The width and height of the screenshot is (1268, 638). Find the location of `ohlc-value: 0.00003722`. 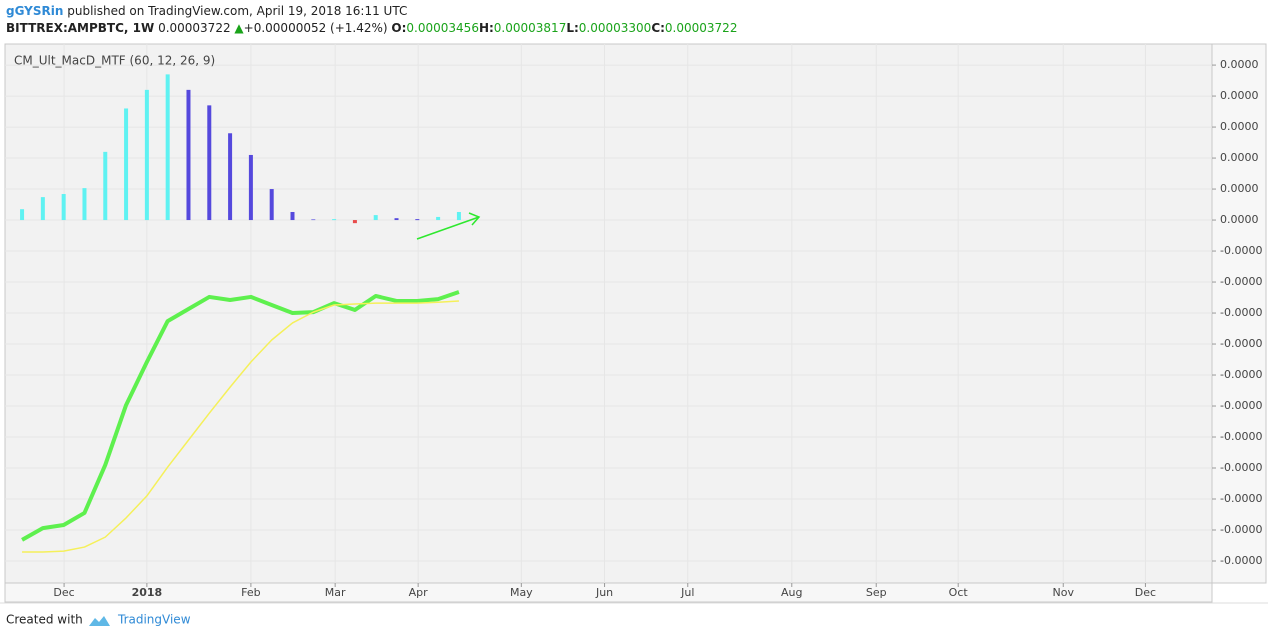

ohlc-value: 0.00003722 is located at coordinates (701, 28).